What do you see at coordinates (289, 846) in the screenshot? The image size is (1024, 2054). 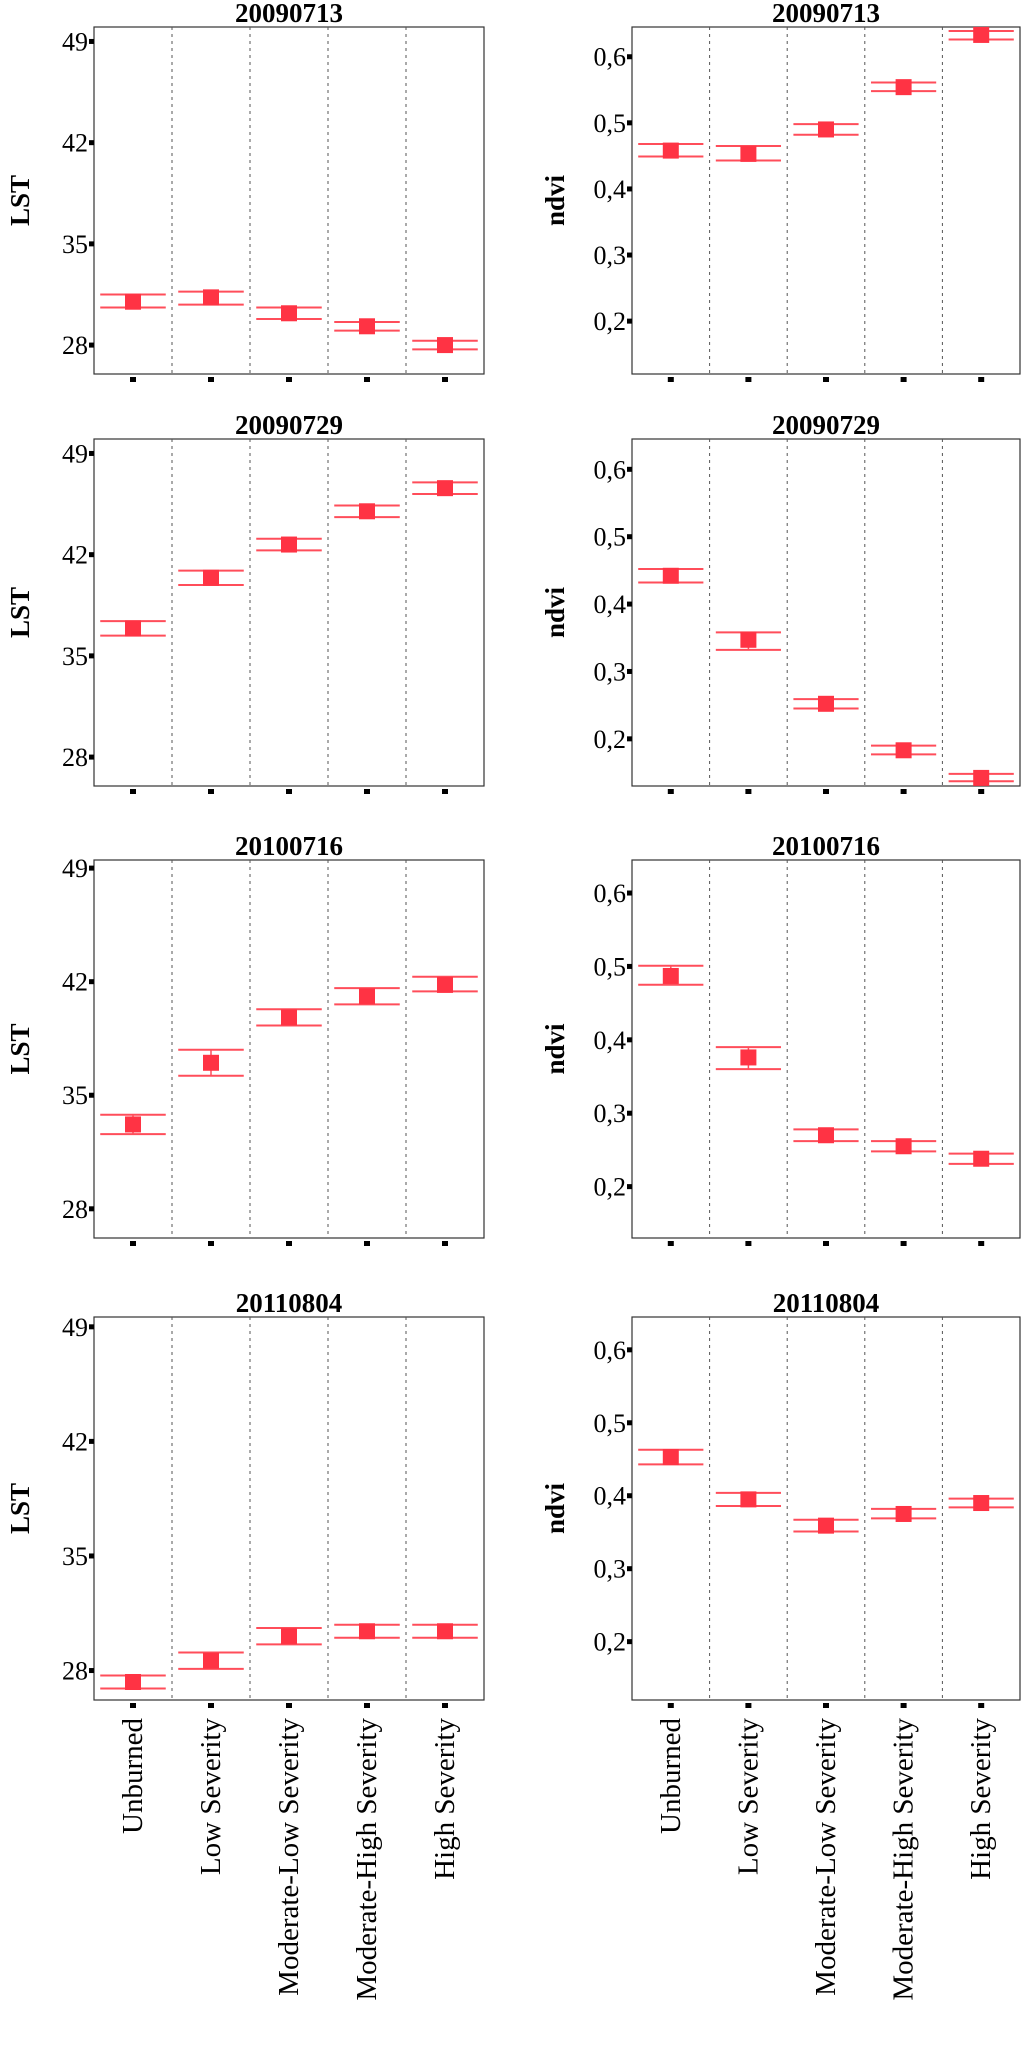 I see `chart-title: 20100716` at bounding box center [289, 846].